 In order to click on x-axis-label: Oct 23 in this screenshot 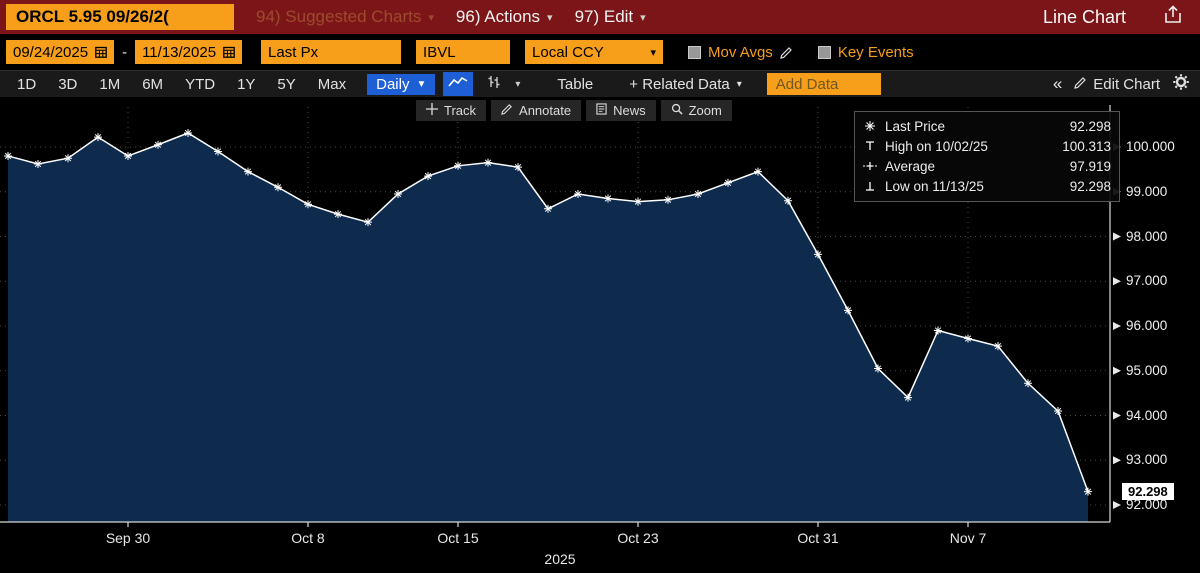, I will do `click(638, 538)`.